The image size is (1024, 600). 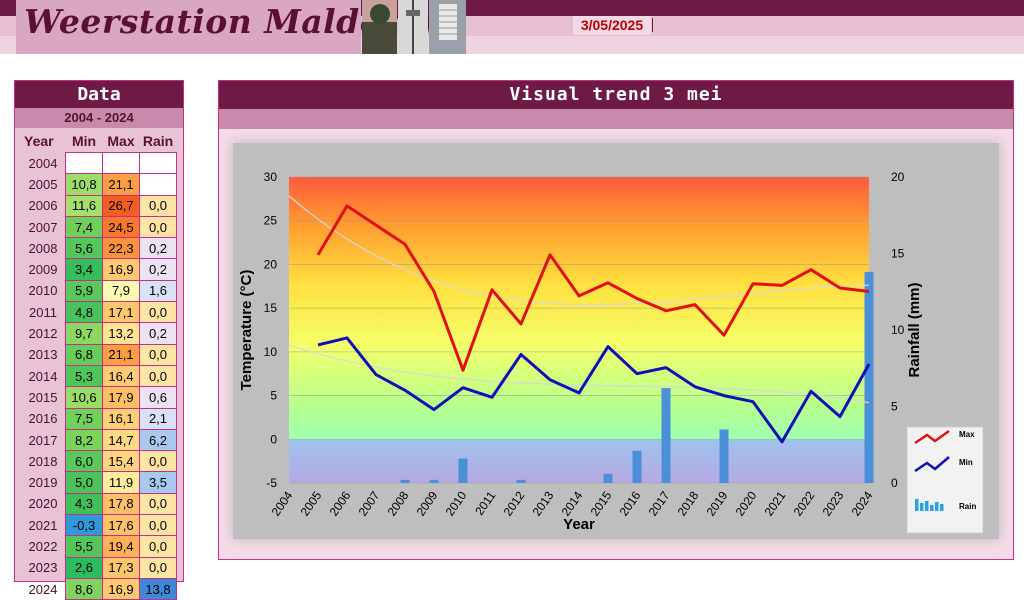 I want to click on chart-subbar, so click(x=616, y=119).